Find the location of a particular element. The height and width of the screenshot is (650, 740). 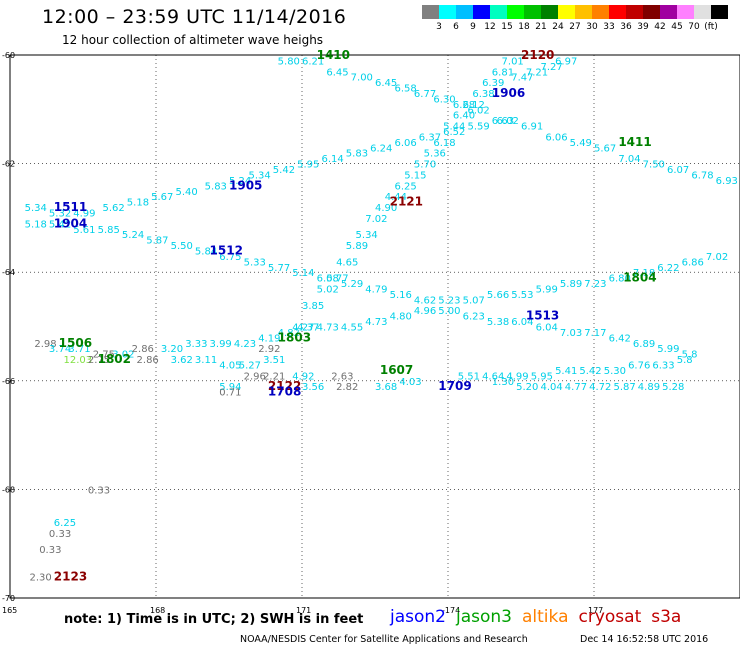

latitude-label: -70 is located at coordinates (8, 598).